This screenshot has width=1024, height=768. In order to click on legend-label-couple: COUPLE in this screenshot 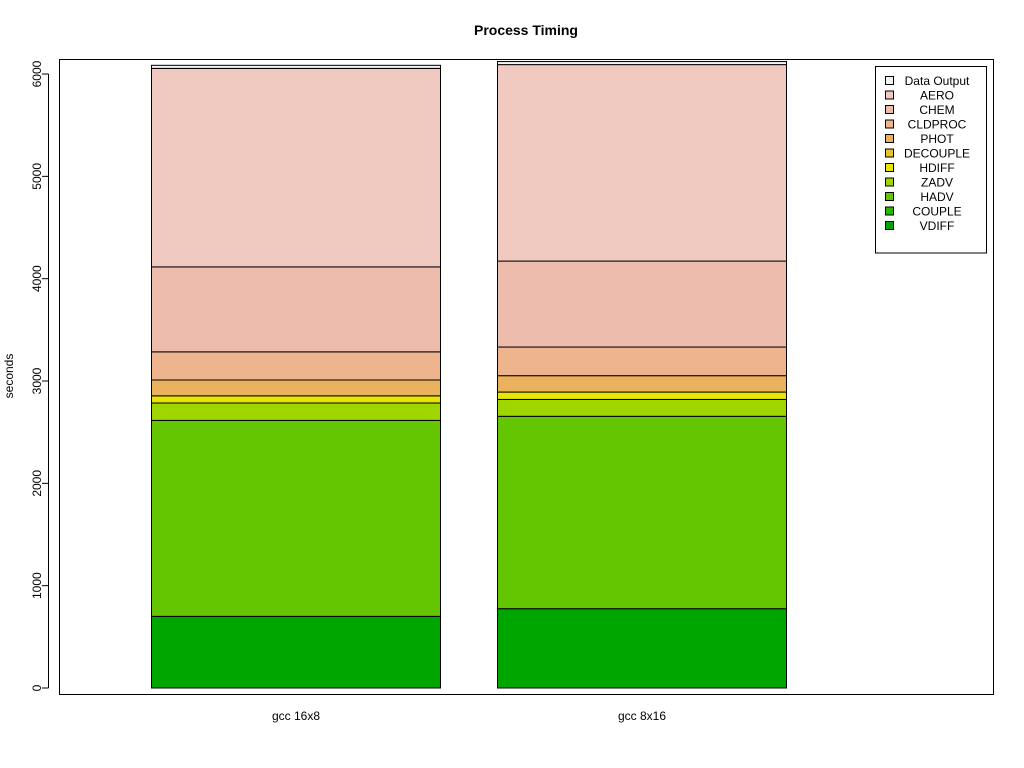, I will do `click(936, 212)`.